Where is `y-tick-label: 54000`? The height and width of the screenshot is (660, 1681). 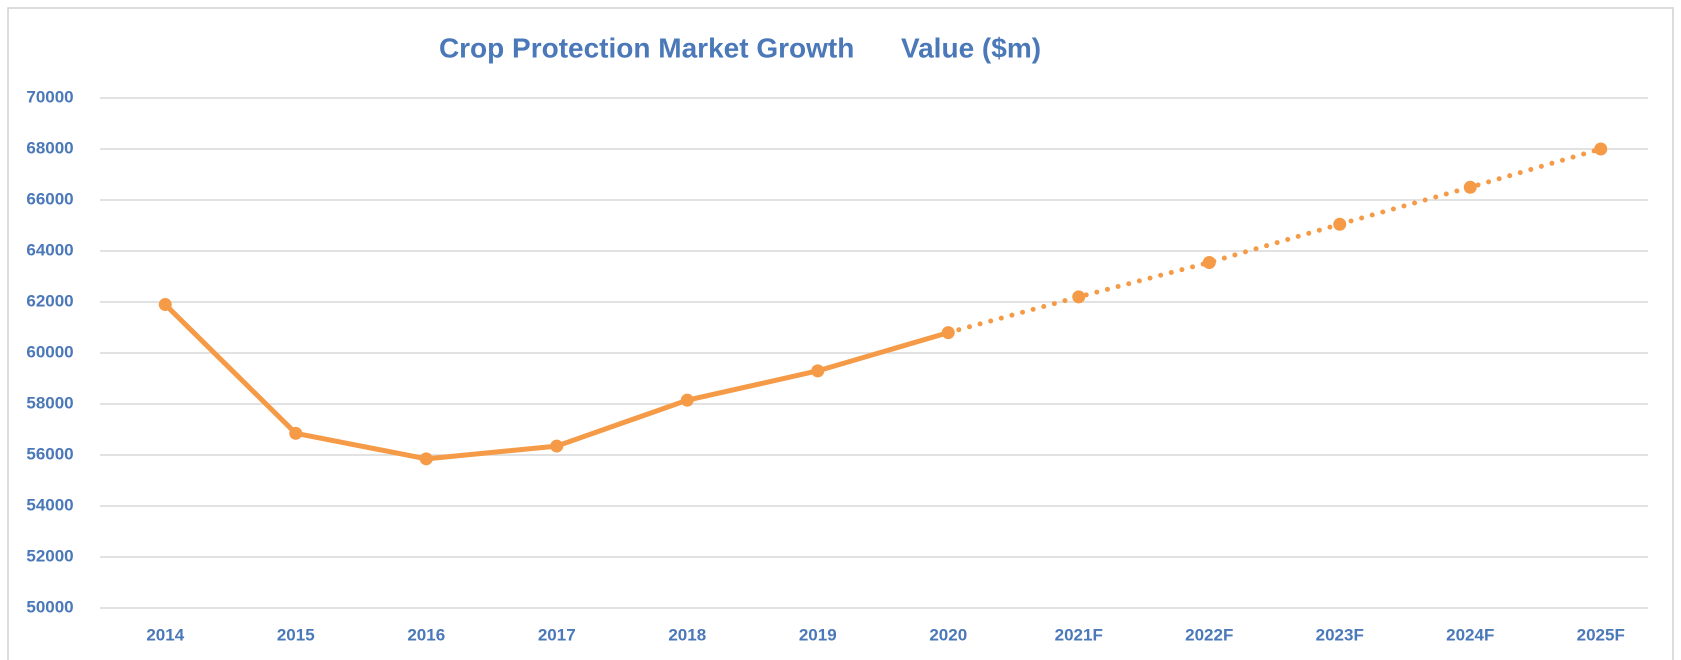 y-tick-label: 54000 is located at coordinates (49, 504).